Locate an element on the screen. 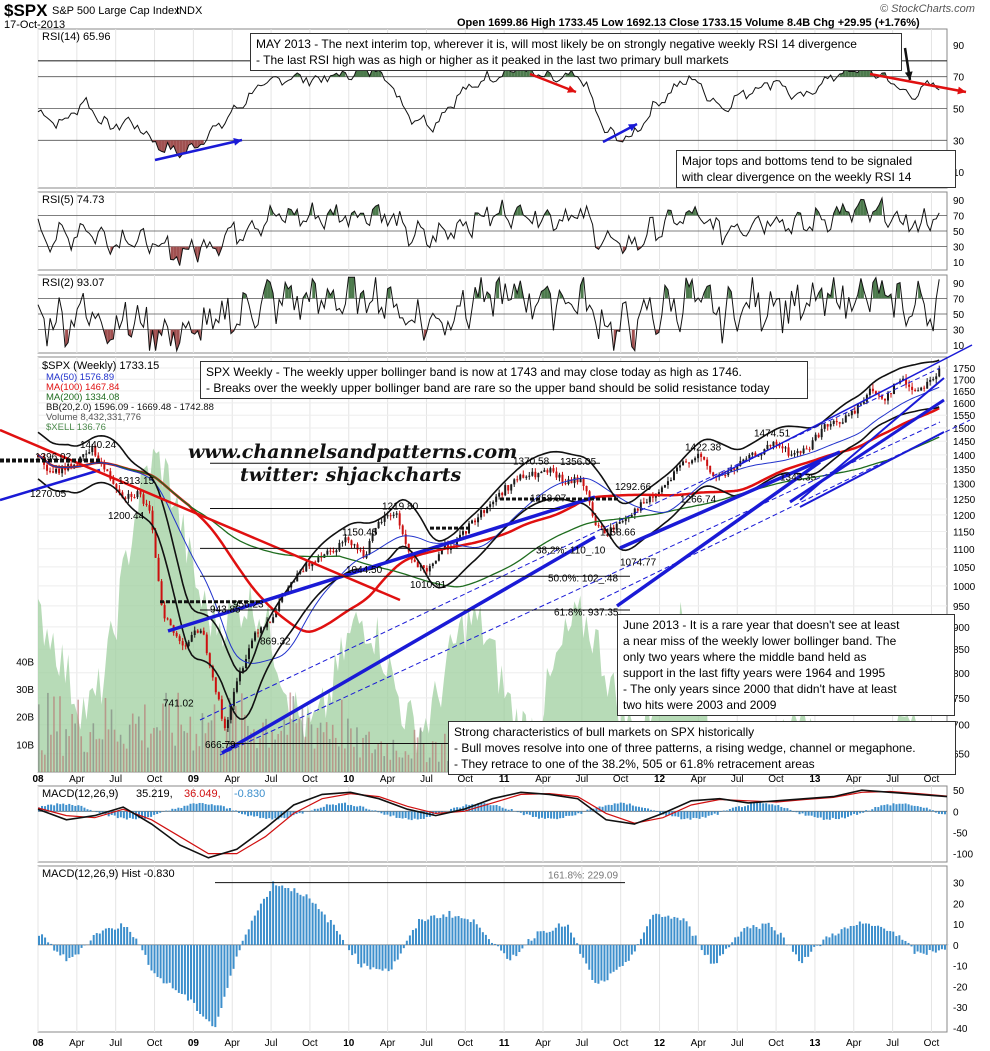 The width and height of the screenshot is (990, 1051). price-label: 1313.15 is located at coordinates (136, 481).